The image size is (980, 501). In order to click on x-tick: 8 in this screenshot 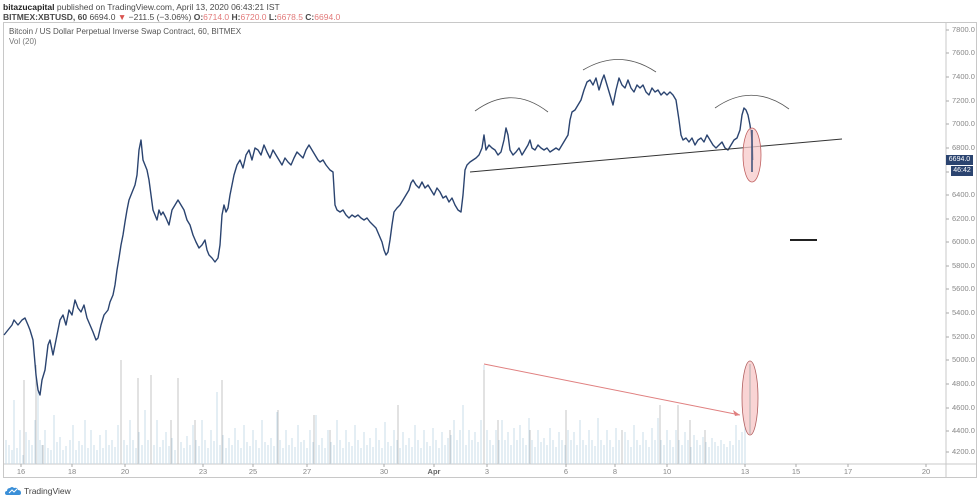, I will do `click(615, 471)`.